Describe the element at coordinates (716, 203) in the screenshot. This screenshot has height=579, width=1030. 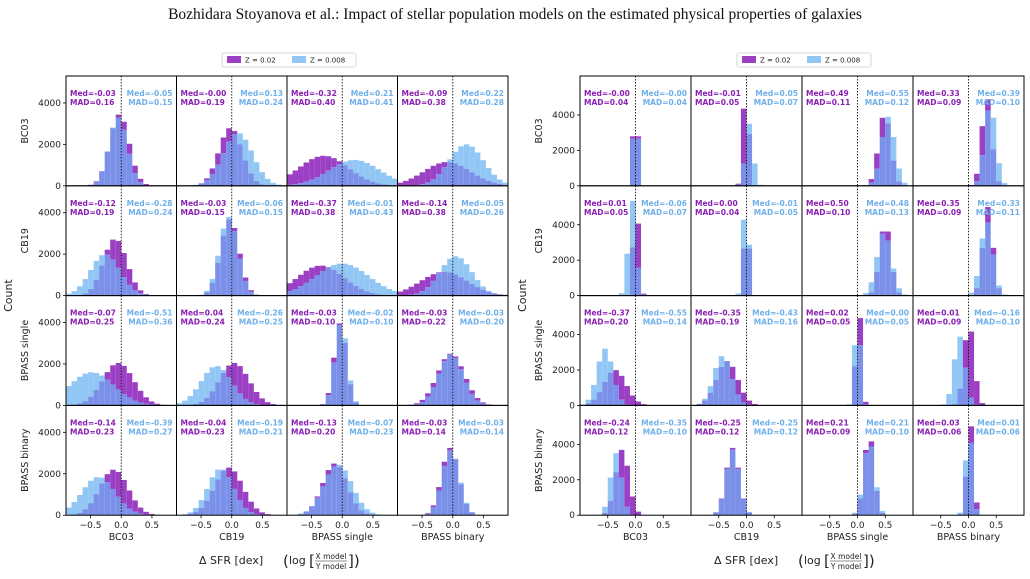
I see `stat-med-z1: Med=0.00` at that location.